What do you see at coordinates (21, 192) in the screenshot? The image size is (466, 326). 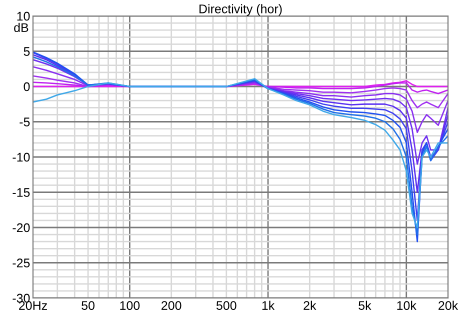 I see `y-tick-label: -15` at bounding box center [21, 192].